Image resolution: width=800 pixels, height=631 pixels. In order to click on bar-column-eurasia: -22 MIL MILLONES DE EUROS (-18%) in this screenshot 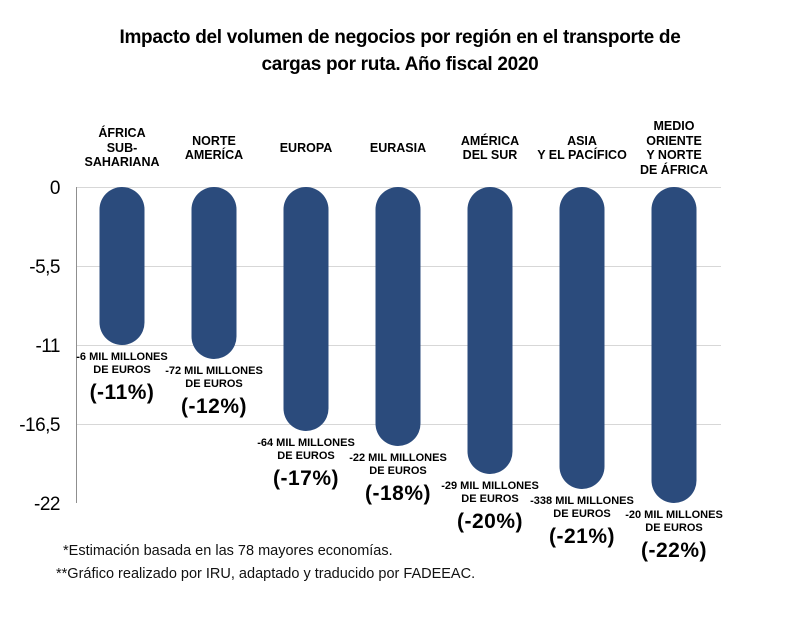, I will do `click(398, 346)`.